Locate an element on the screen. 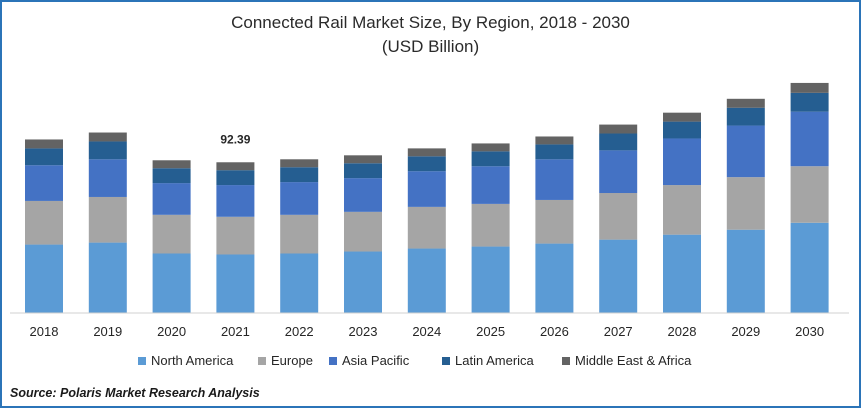  legend-swatch-north-america is located at coordinates (142, 361).